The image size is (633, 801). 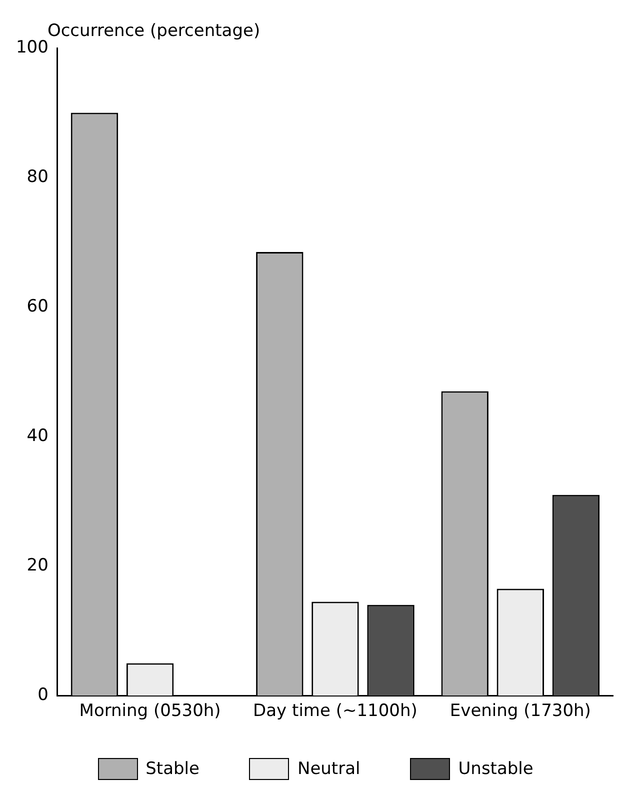 I want to click on y-tick-label: 60, so click(x=37, y=306).